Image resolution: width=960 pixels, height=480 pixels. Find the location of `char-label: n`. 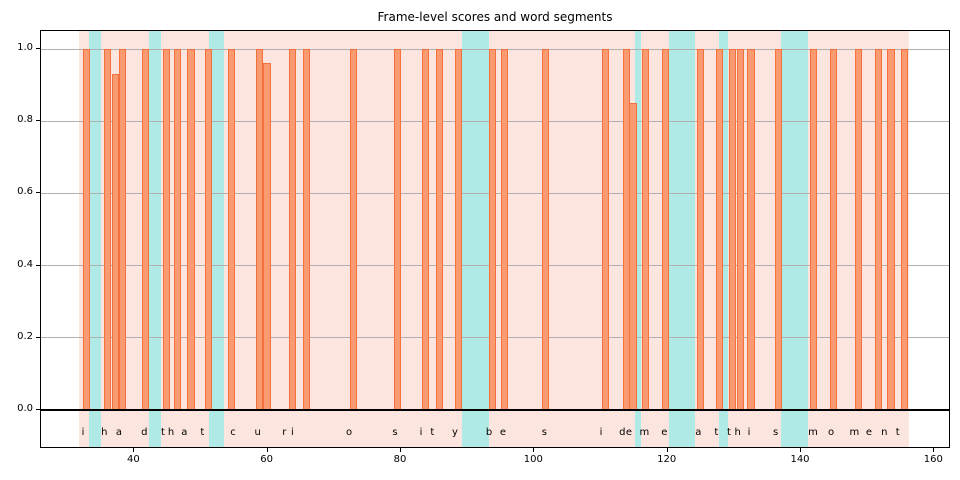

char-label: n is located at coordinates (884, 432).